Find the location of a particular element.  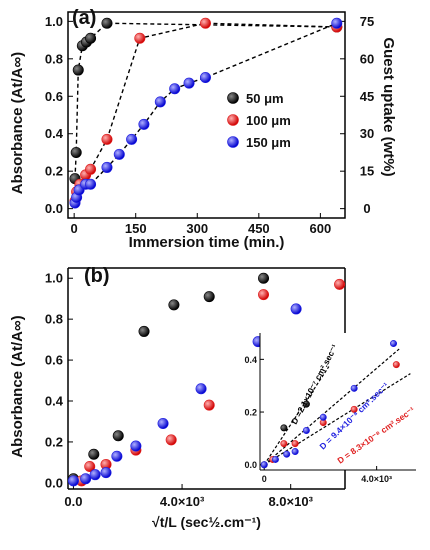

x-axis-title: √t/L (sec½.cm⁻¹) is located at coordinates (206, 522).